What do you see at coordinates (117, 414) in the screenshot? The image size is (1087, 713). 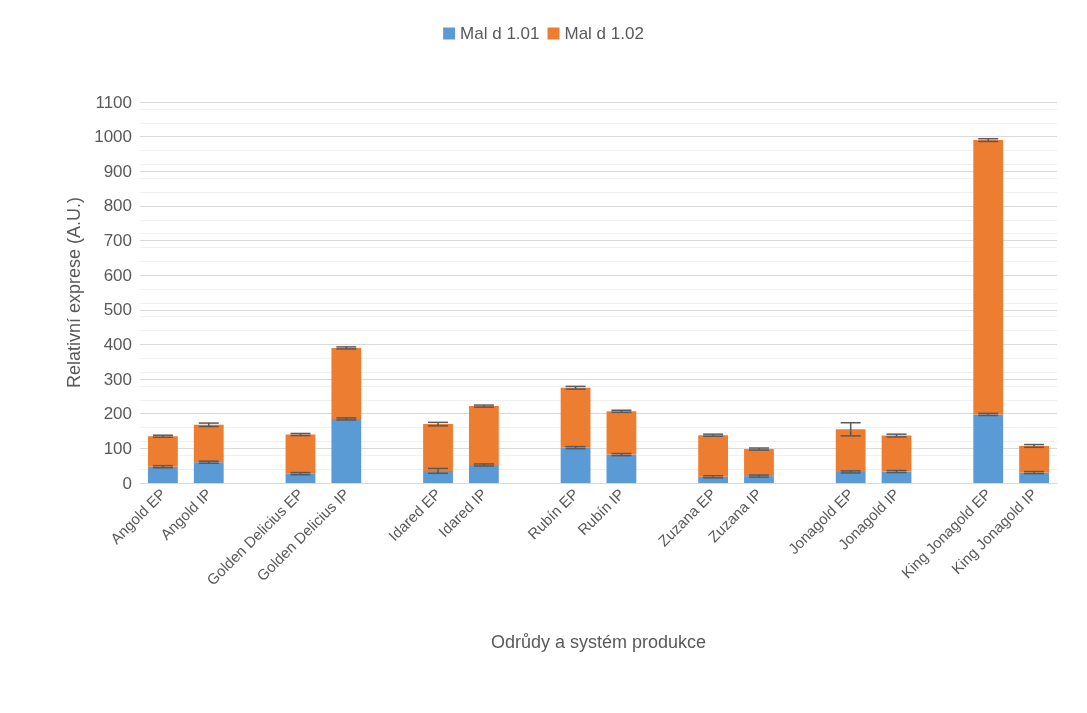 I see `y-tick-label: 200` at bounding box center [117, 414].